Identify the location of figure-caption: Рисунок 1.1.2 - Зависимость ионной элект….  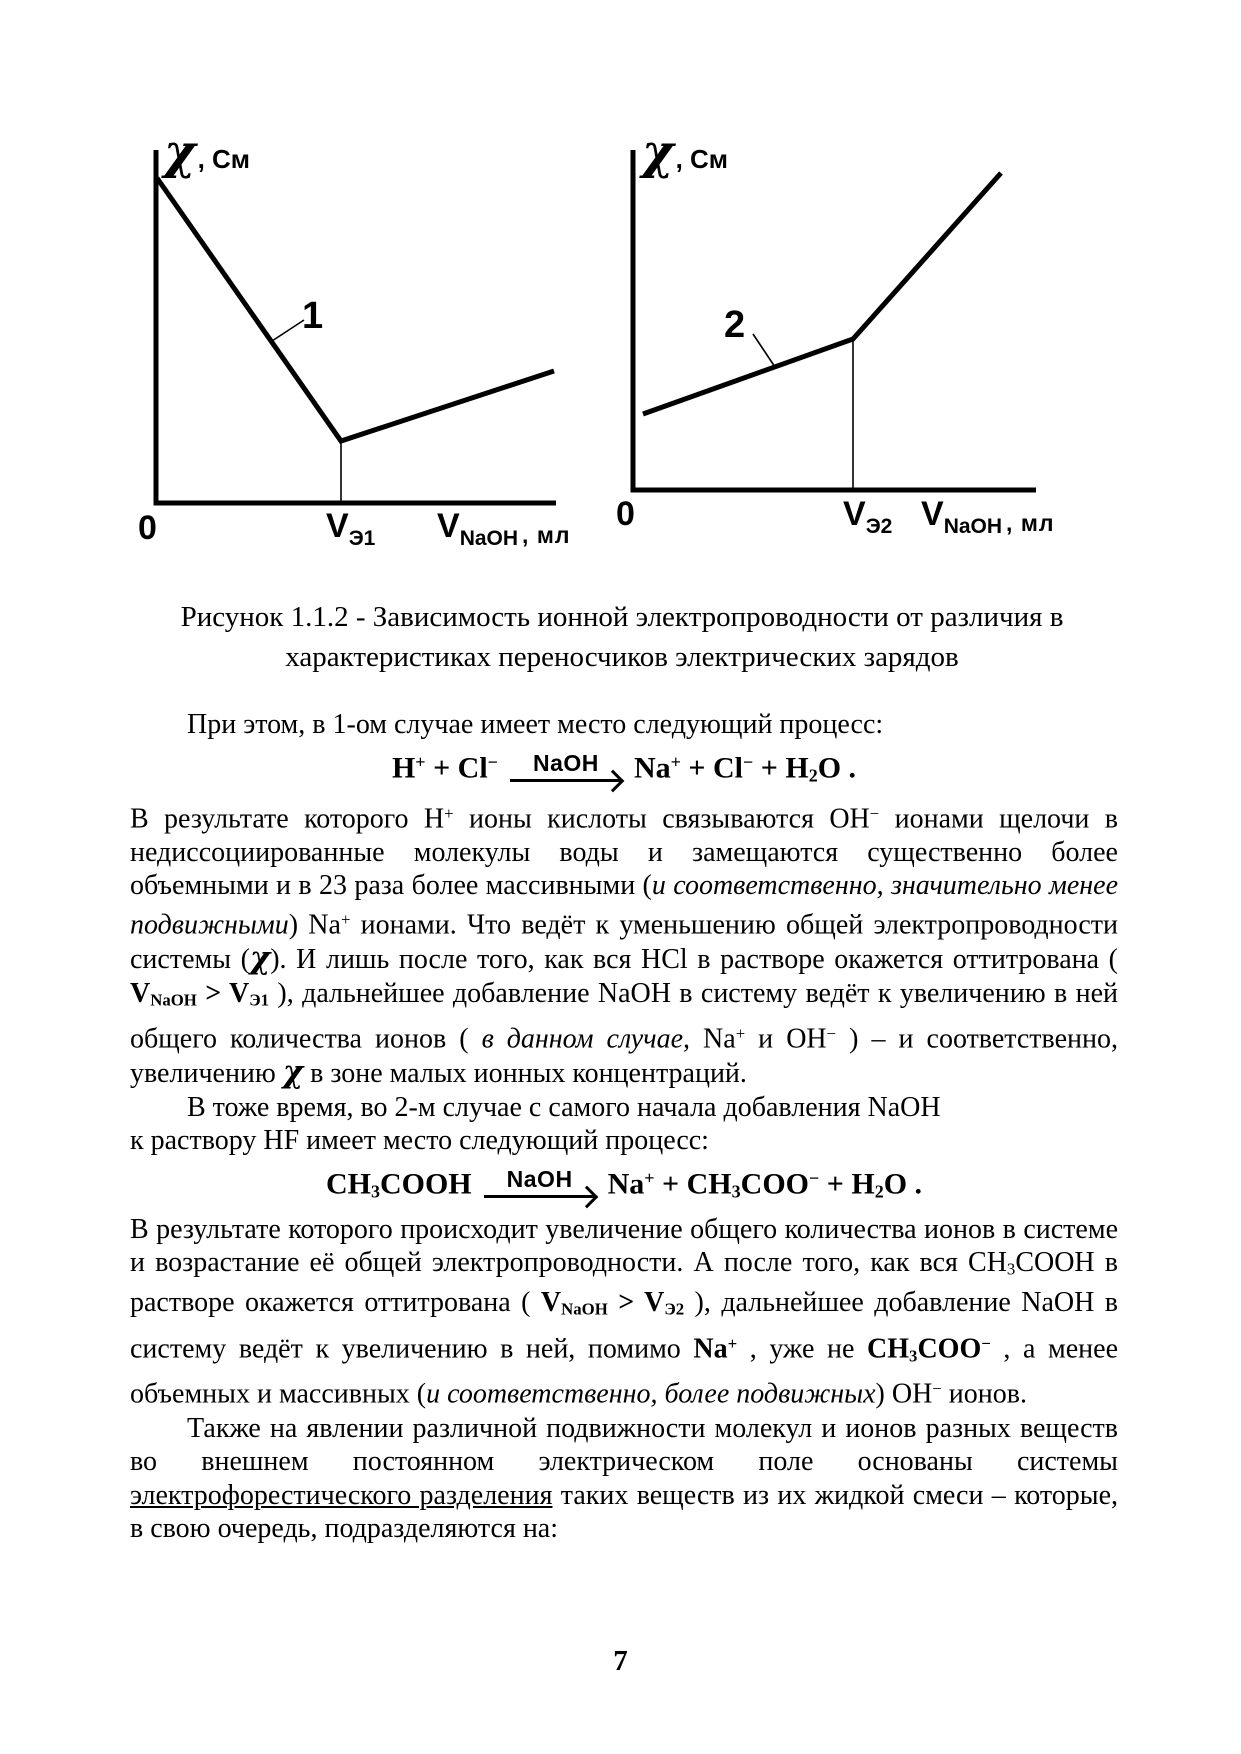
(622, 637).